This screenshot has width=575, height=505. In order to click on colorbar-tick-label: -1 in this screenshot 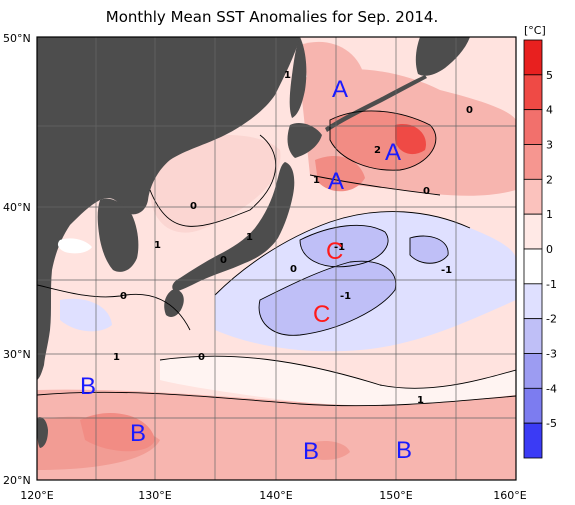, I will do `click(551, 284)`.